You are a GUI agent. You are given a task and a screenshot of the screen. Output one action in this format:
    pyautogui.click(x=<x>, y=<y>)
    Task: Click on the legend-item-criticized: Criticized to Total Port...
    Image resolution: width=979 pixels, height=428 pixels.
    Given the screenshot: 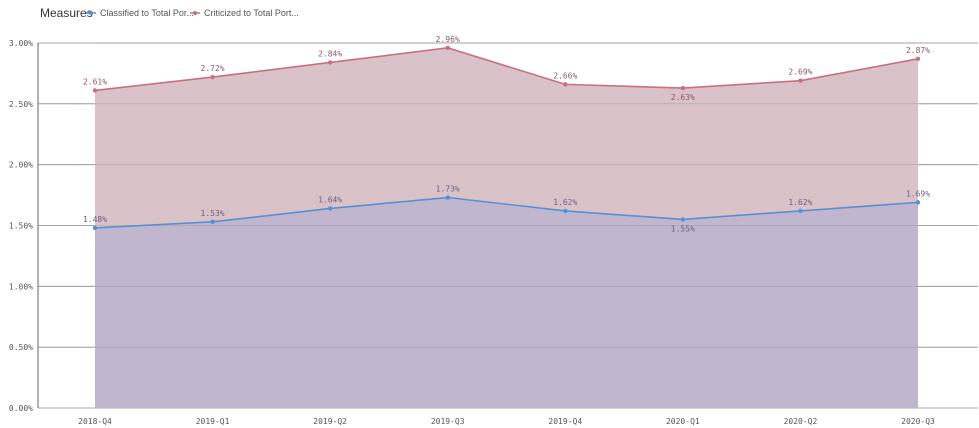 What is the action you would take?
    pyautogui.click(x=244, y=13)
    